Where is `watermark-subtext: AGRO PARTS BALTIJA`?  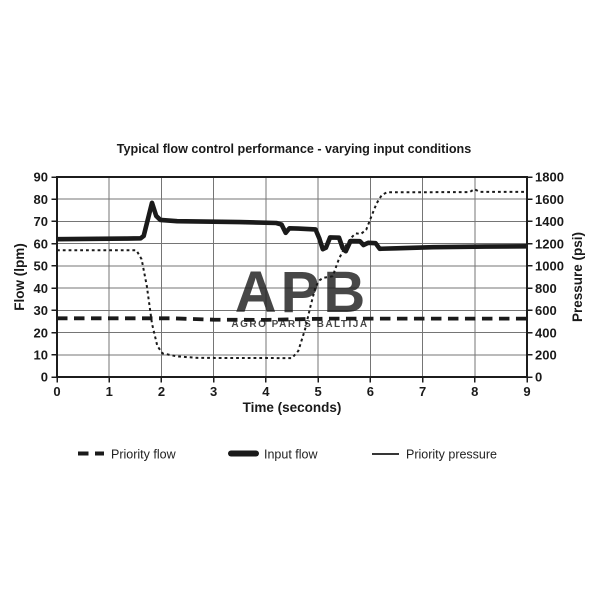
watermark-subtext: AGRO PARTS BALTIJA is located at coordinates (299, 324).